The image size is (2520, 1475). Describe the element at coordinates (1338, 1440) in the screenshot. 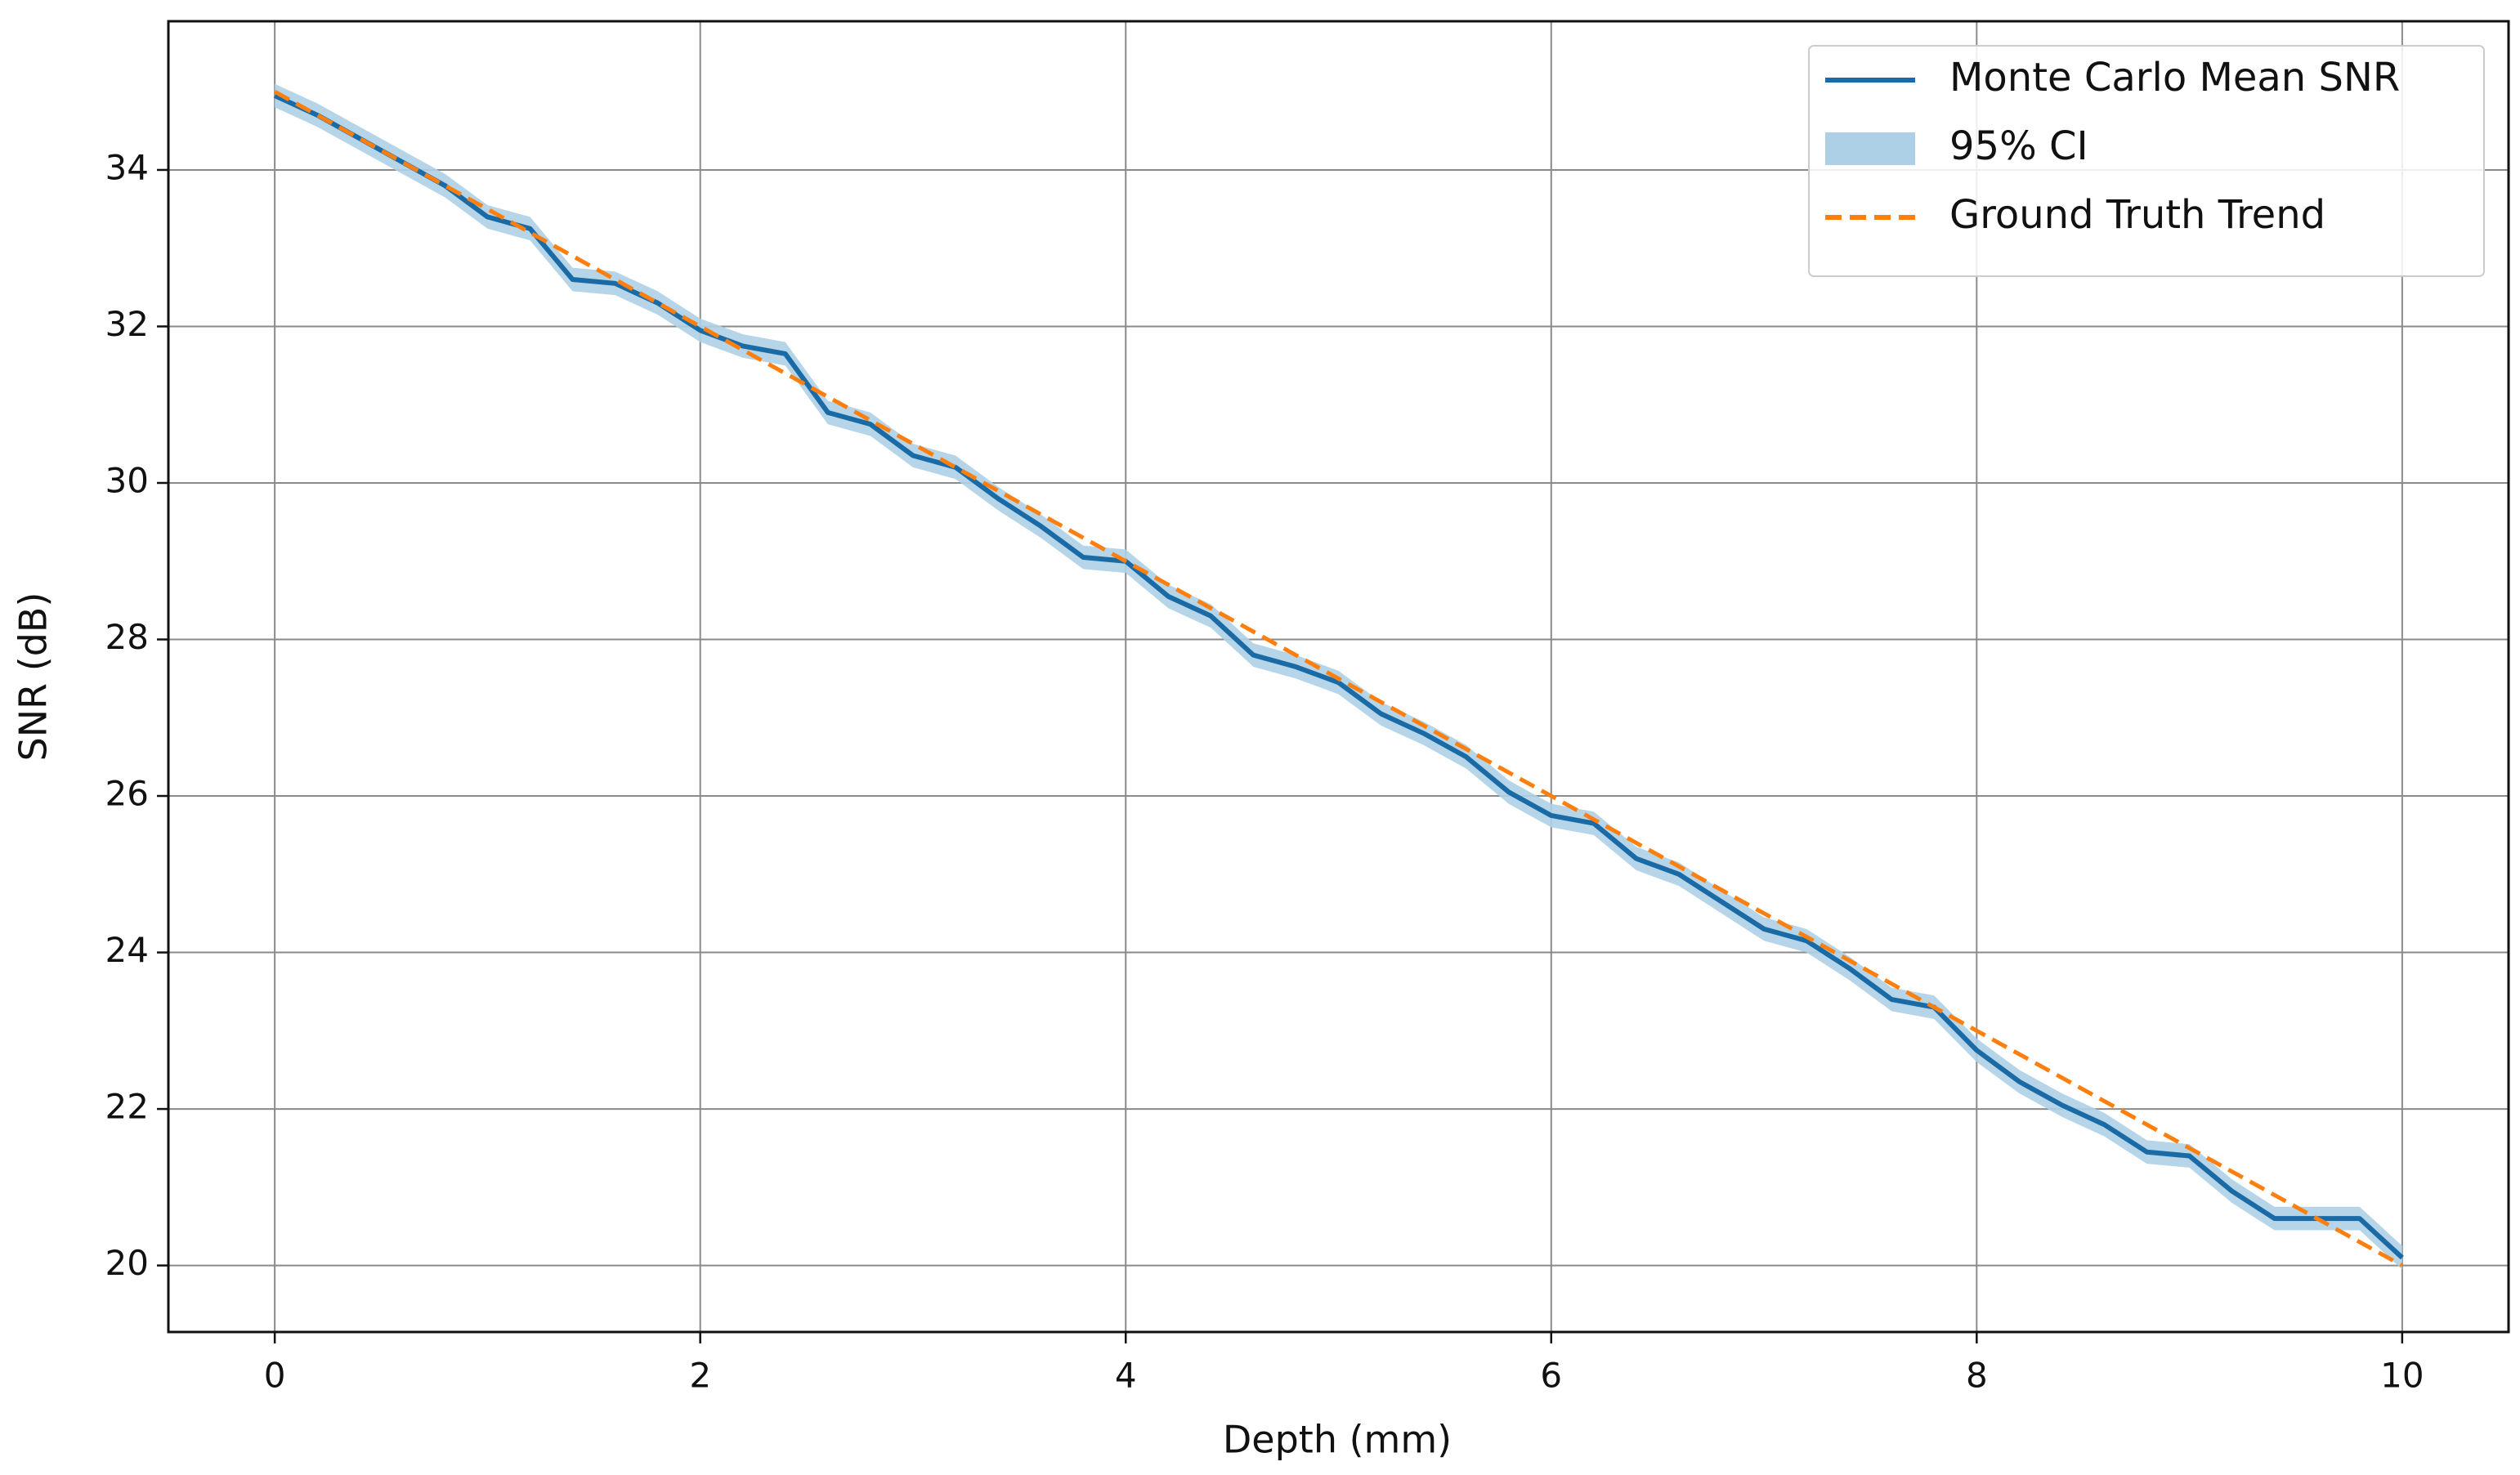

I see `x-axis-label: Depth (mm)` at that location.